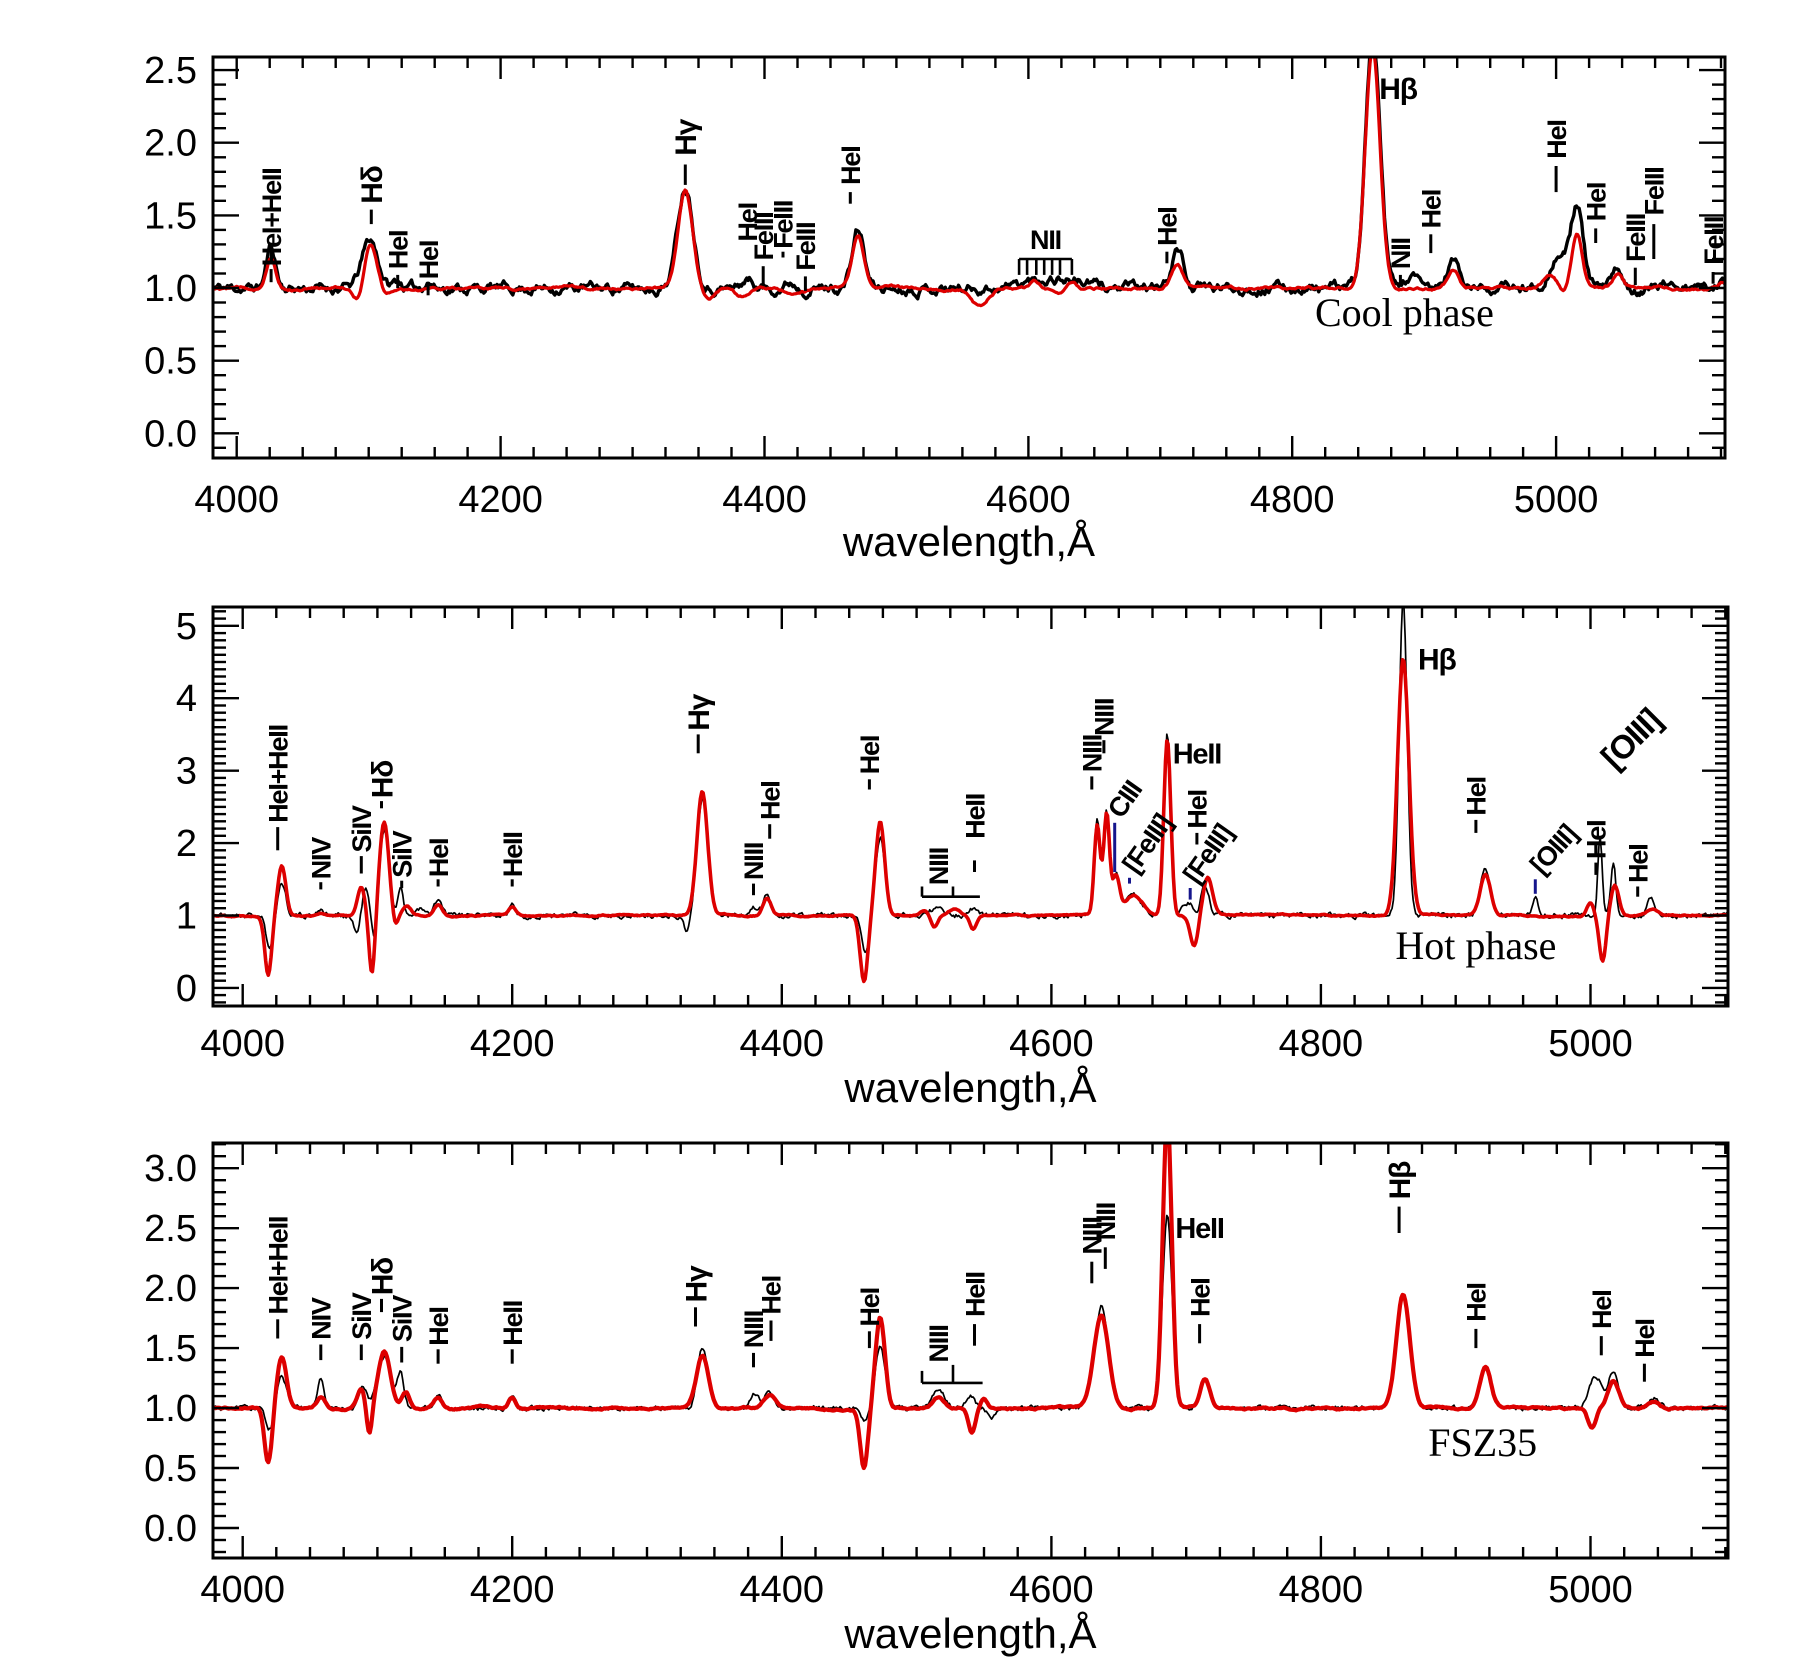  I want to click on curves-cool-phase, so click(969, 183).